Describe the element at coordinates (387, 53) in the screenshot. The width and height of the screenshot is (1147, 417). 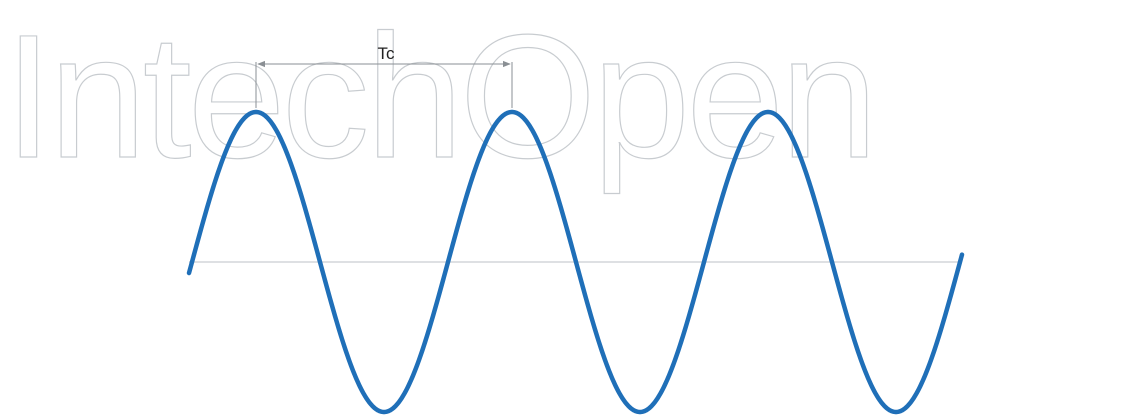
I see `period-label: Tc` at that location.